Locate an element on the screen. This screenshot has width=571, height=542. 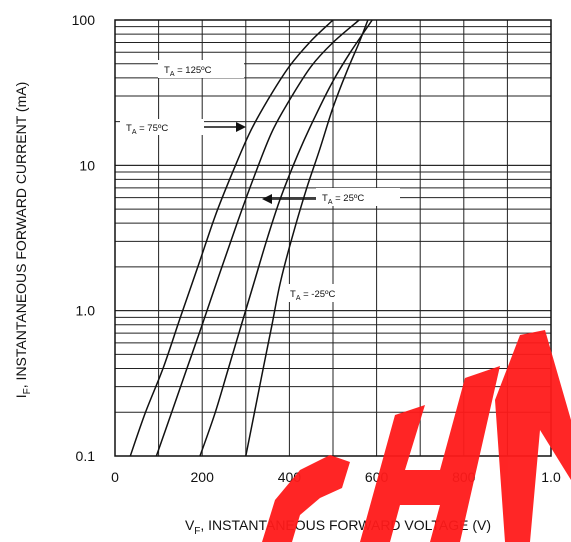
arrow-75c is located at coordinates (241, 127).